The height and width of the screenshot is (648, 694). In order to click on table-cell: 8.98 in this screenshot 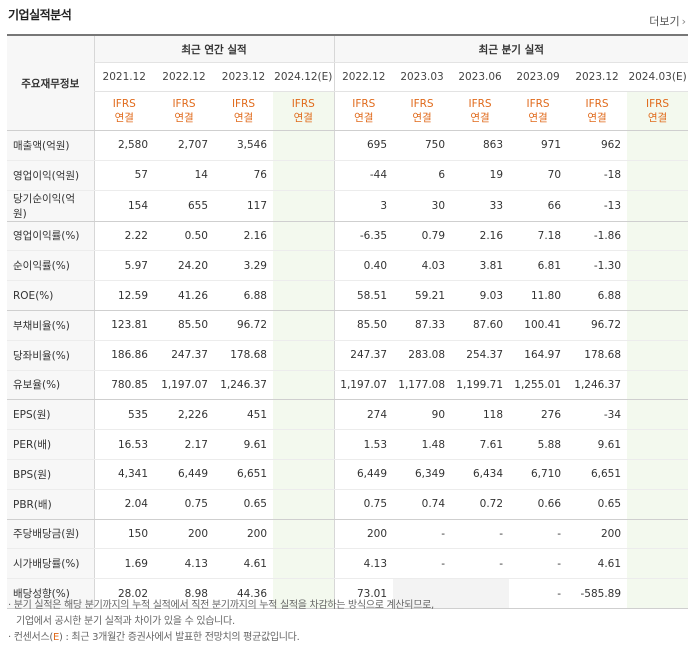, I will do `click(184, 593)`.